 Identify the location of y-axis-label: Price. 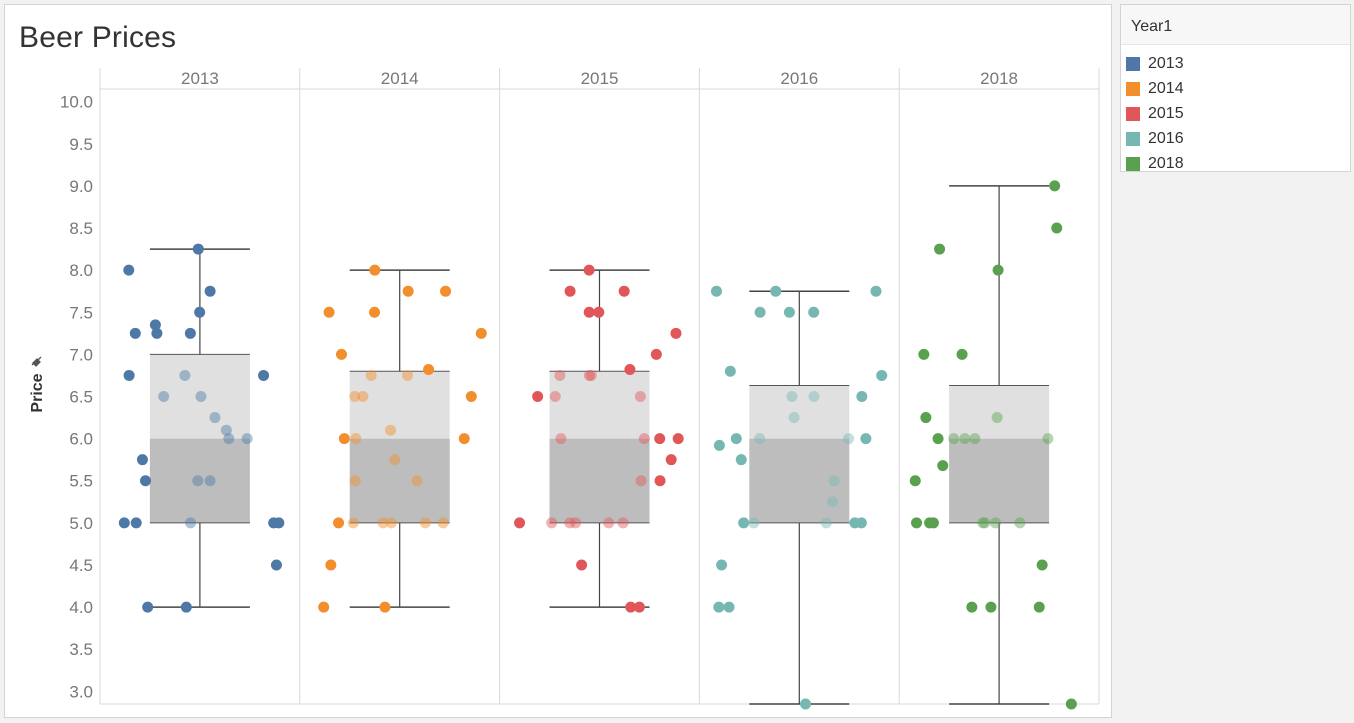
(37, 392).